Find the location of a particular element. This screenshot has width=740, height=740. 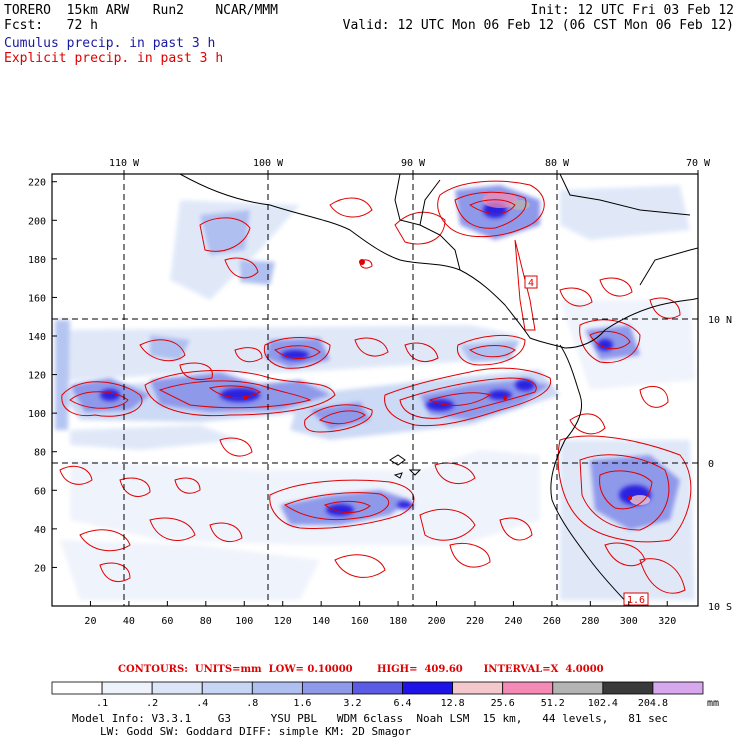

colorbar-level-label: 204.8 is located at coordinates (653, 703).